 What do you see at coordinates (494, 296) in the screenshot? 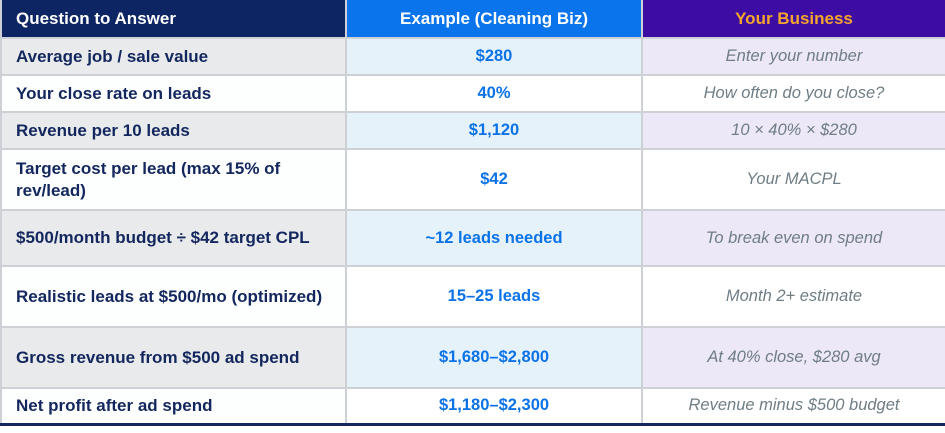
I see `example-value-cell: 15–25 leads` at bounding box center [494, 296].